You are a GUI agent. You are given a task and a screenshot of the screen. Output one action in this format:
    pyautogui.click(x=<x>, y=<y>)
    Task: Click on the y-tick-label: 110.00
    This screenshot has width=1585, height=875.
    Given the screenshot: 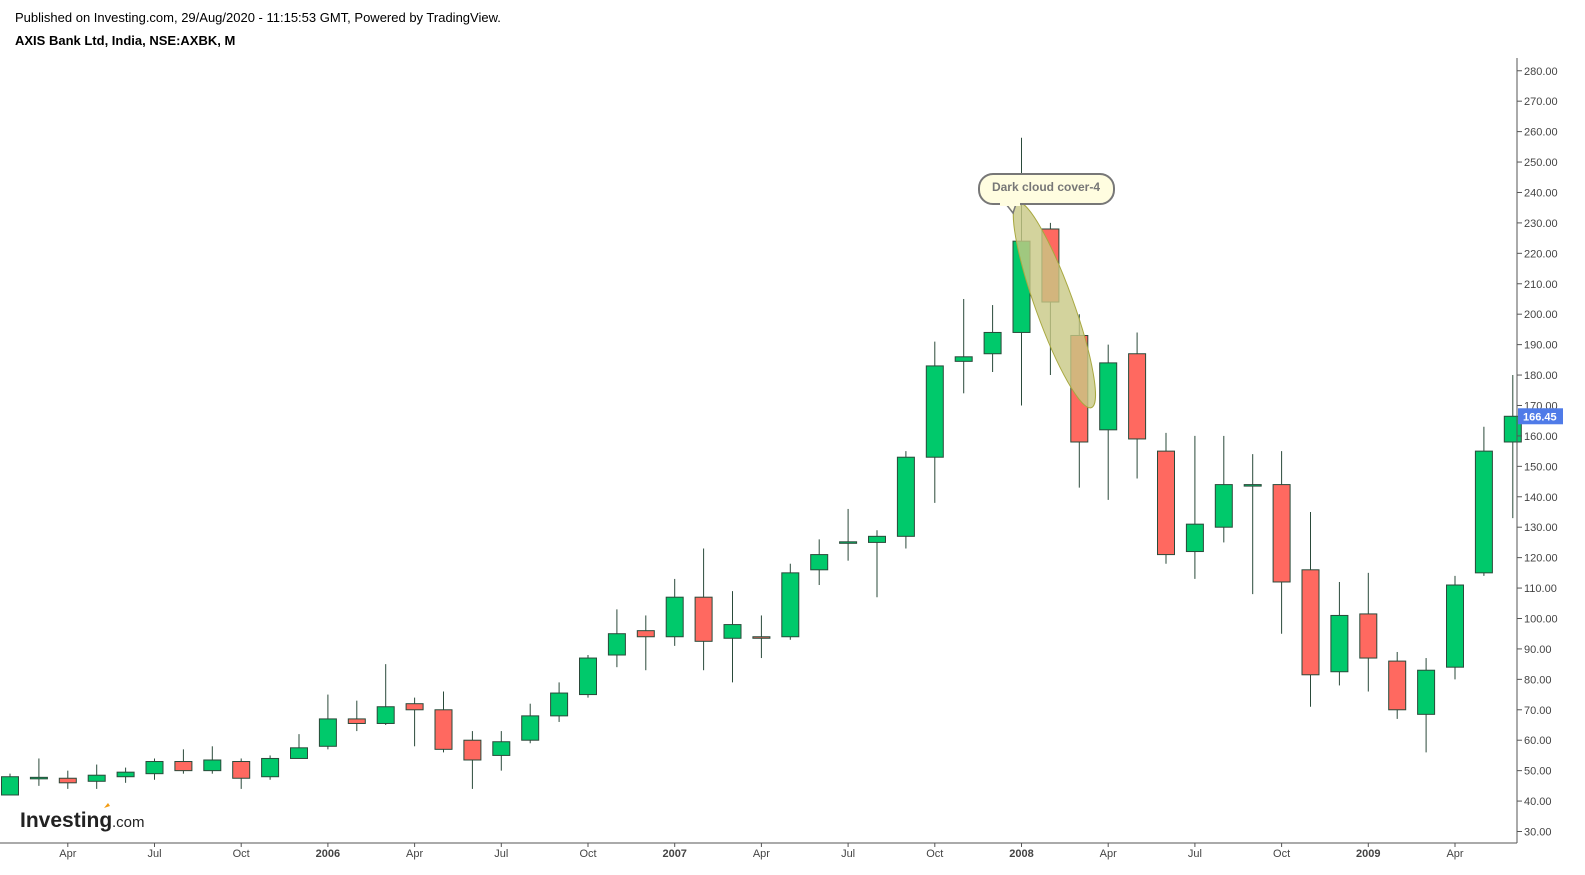 What is the action you would take?
    pyautogui.click(x=1540, y=589)
    